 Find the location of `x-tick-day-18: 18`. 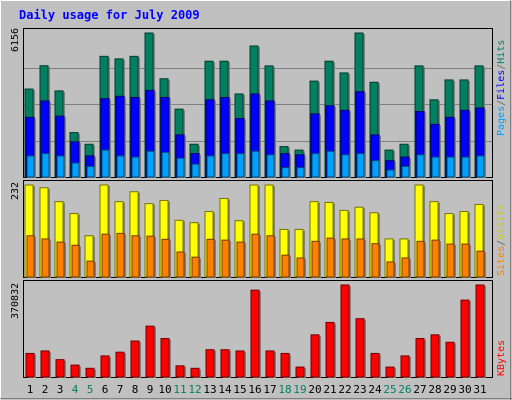

x-tick-day-18: 18 is located at coordinates (284, 389).